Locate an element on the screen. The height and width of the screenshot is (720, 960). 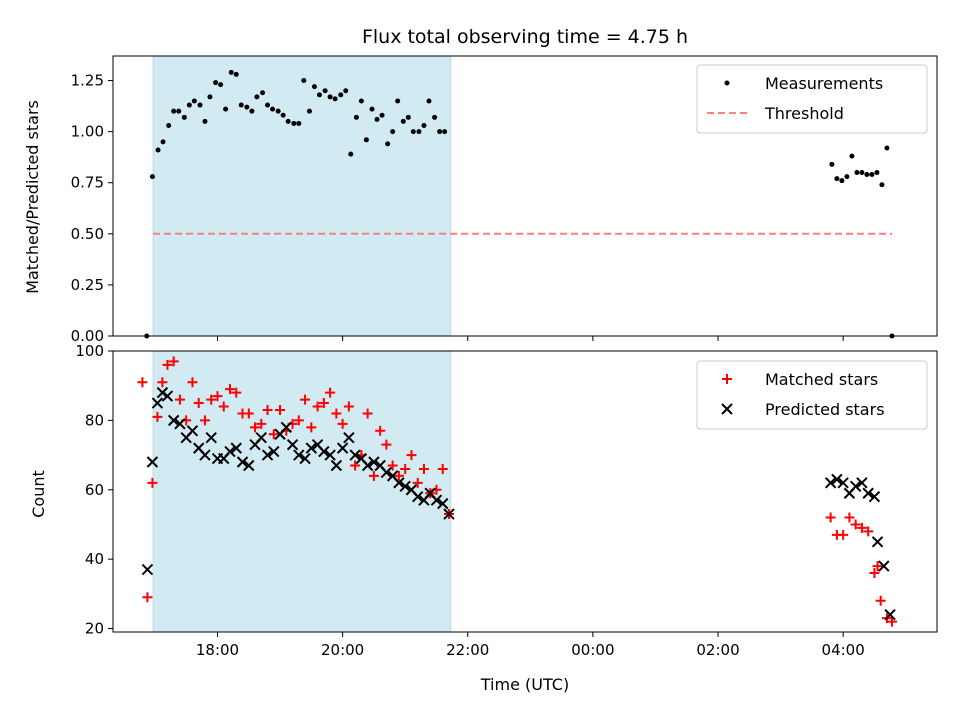
bottom-x-tick-label: 04:00 is located at coordinates (843, 650).